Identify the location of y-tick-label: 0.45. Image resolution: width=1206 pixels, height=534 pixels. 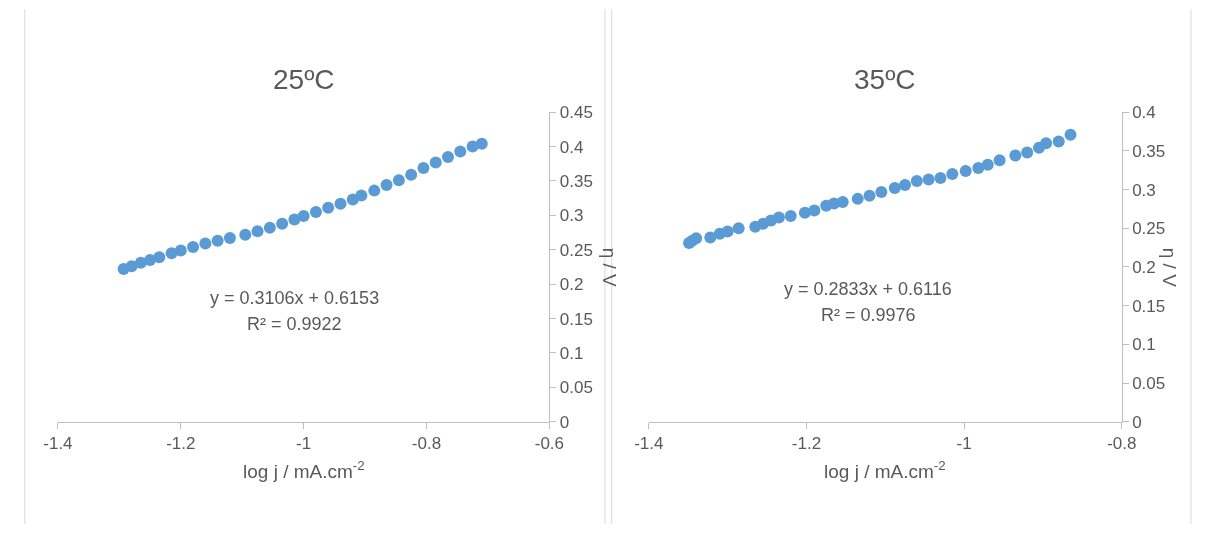
(576, 113).